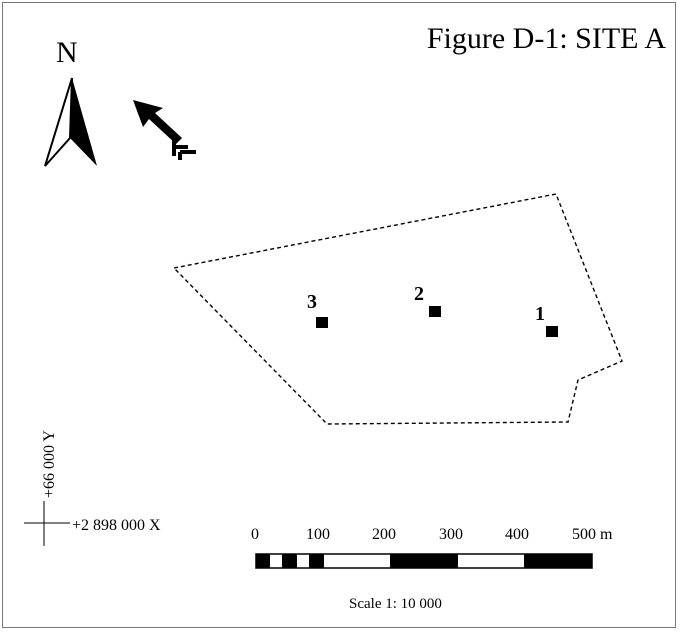 Image resolution: width=680 pixels, height=632 pixels. I want to click on scale-tick-label: 100, so click(318, 534).